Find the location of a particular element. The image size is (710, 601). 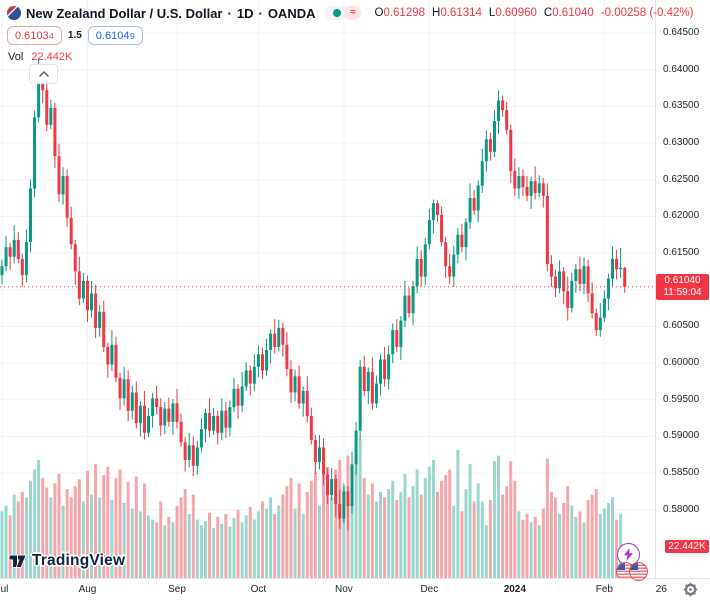

time-axis-label: Sep is located at coordinates (177, 589).